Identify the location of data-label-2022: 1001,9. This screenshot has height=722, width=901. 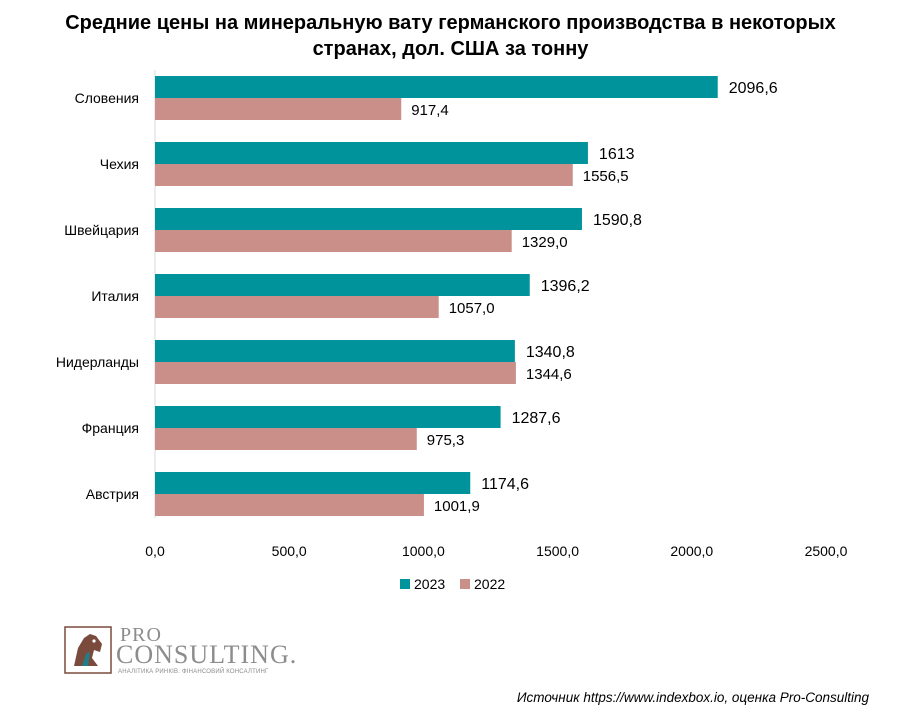
(457, 506).